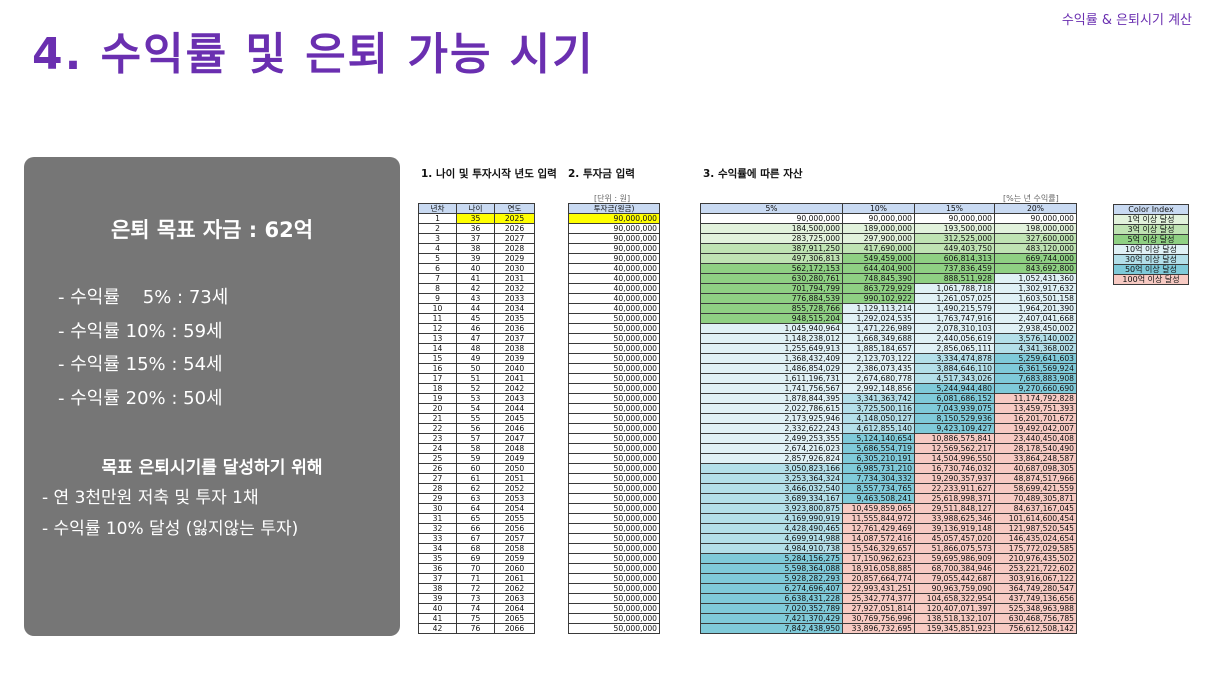  I want to click on cell-rate-10: 11,555,844,972, so click(878, 518).